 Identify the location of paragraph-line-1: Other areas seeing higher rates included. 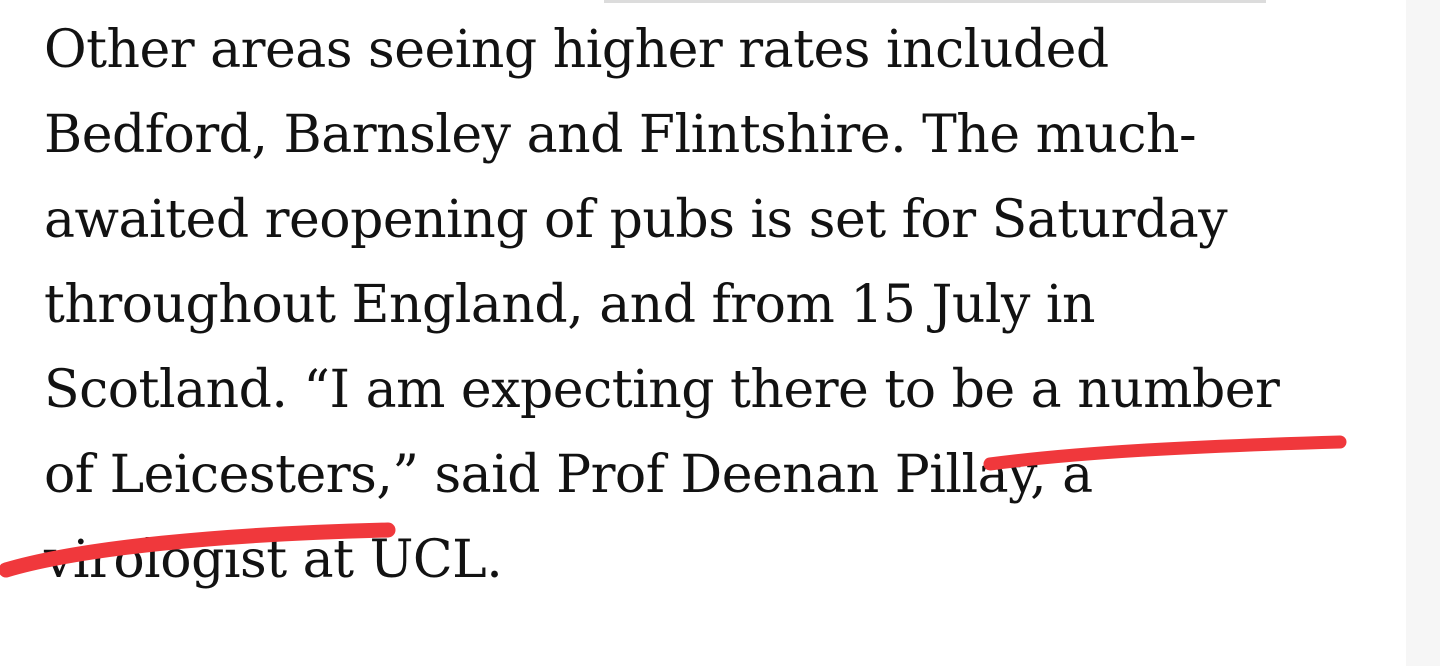
(576, 50).